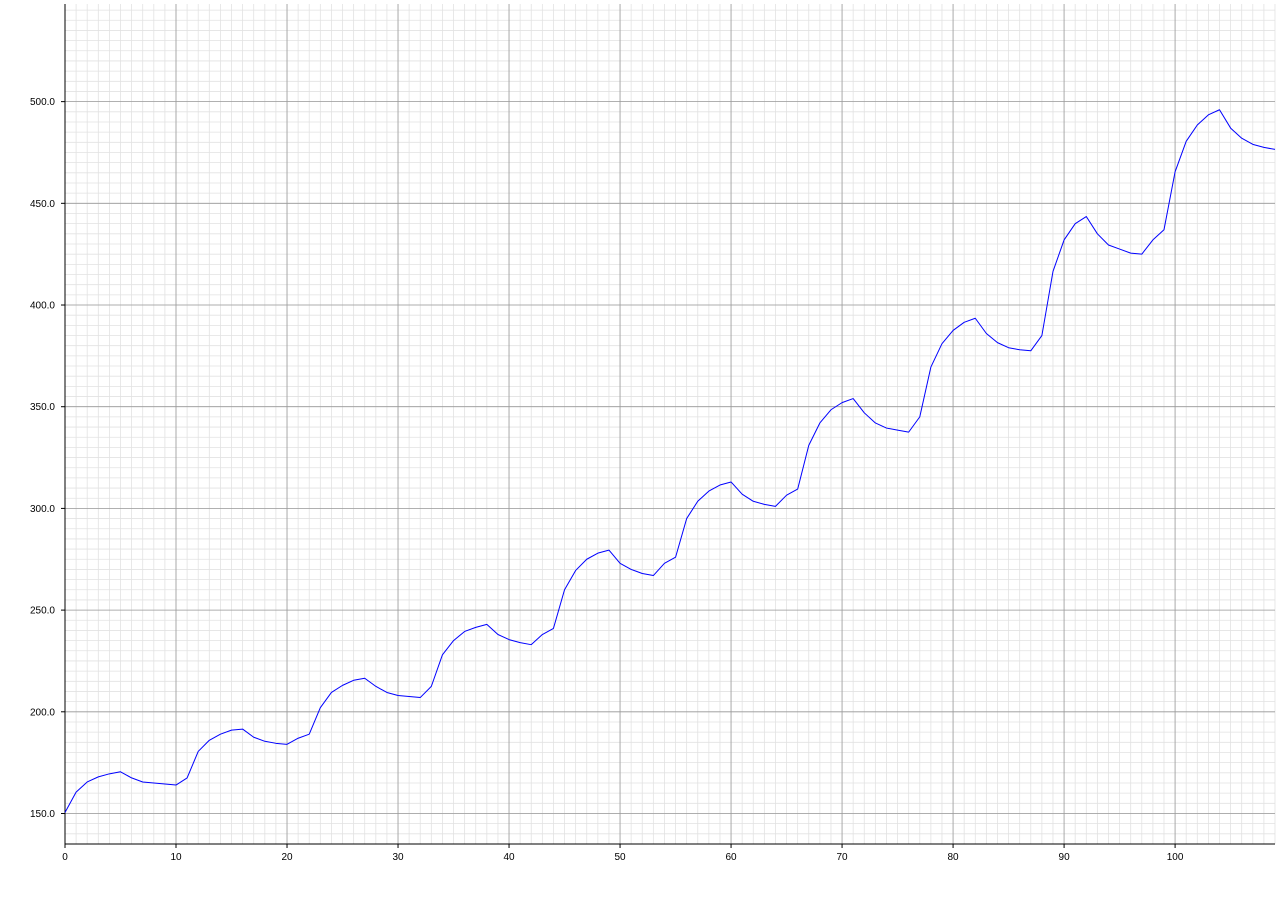  What do you see at coordinates (731, 857) in the screenshot?
I see `x-tick-label: 60` at bounding box center [731, 857].